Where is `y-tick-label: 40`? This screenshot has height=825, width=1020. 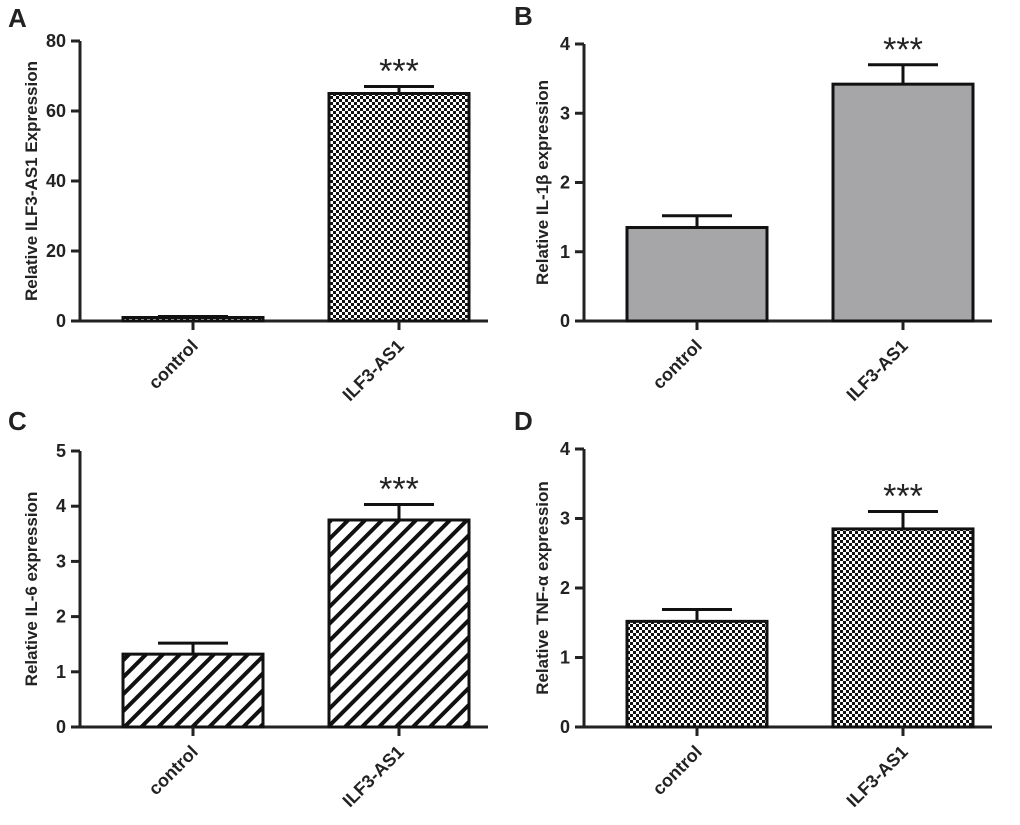
y-tick-label: 40 is located at coordinates (56, 181).